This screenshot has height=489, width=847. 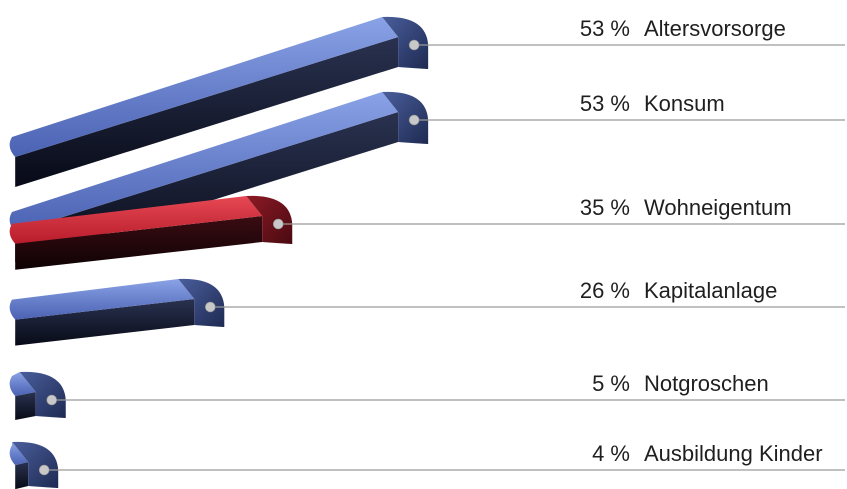 I want to click on value-label: 35 %, so click(x=605, y=207).